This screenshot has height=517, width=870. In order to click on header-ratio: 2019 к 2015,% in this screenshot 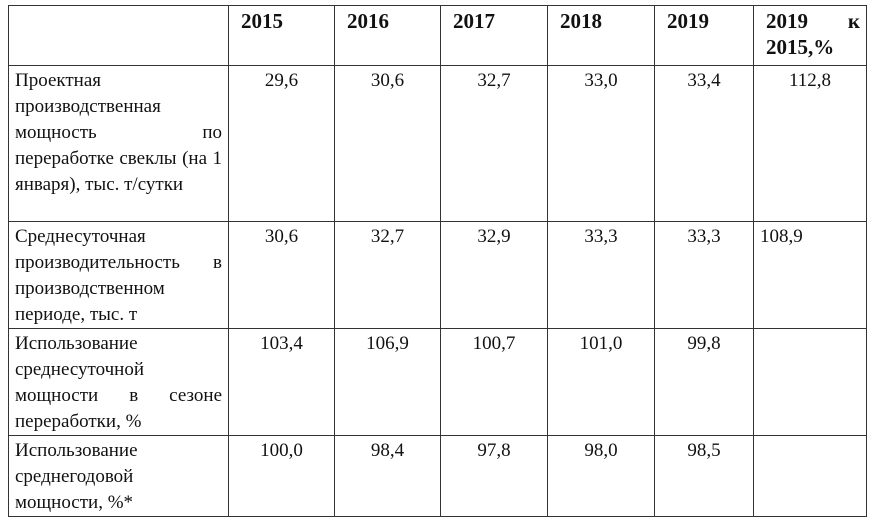, I will do `click(810, 35)`.